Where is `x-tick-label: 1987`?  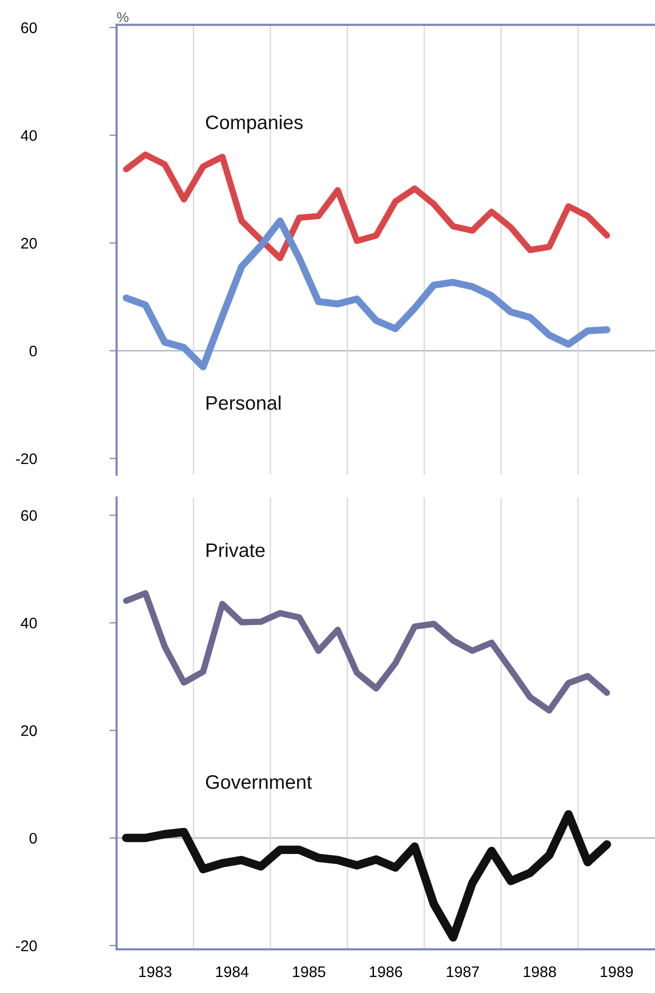 x-tick-label: 1987 is located at coordinates (462, 972).